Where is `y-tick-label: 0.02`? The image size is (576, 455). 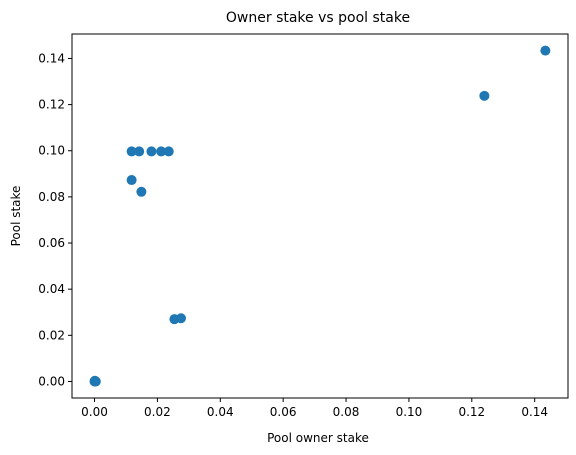
y-tick-label: 0.02 is located at coordinates (51, 335).